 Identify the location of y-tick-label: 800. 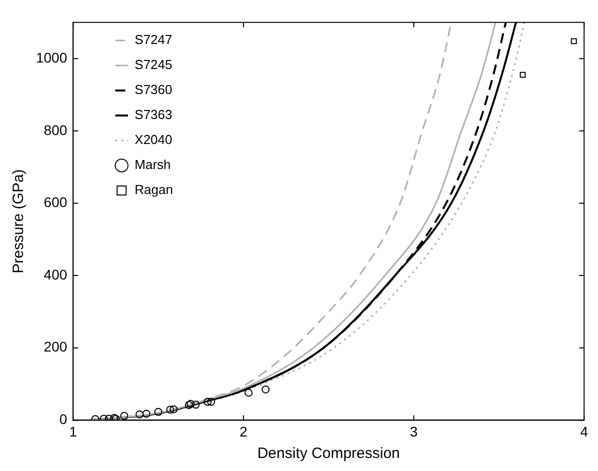
(56, 130).